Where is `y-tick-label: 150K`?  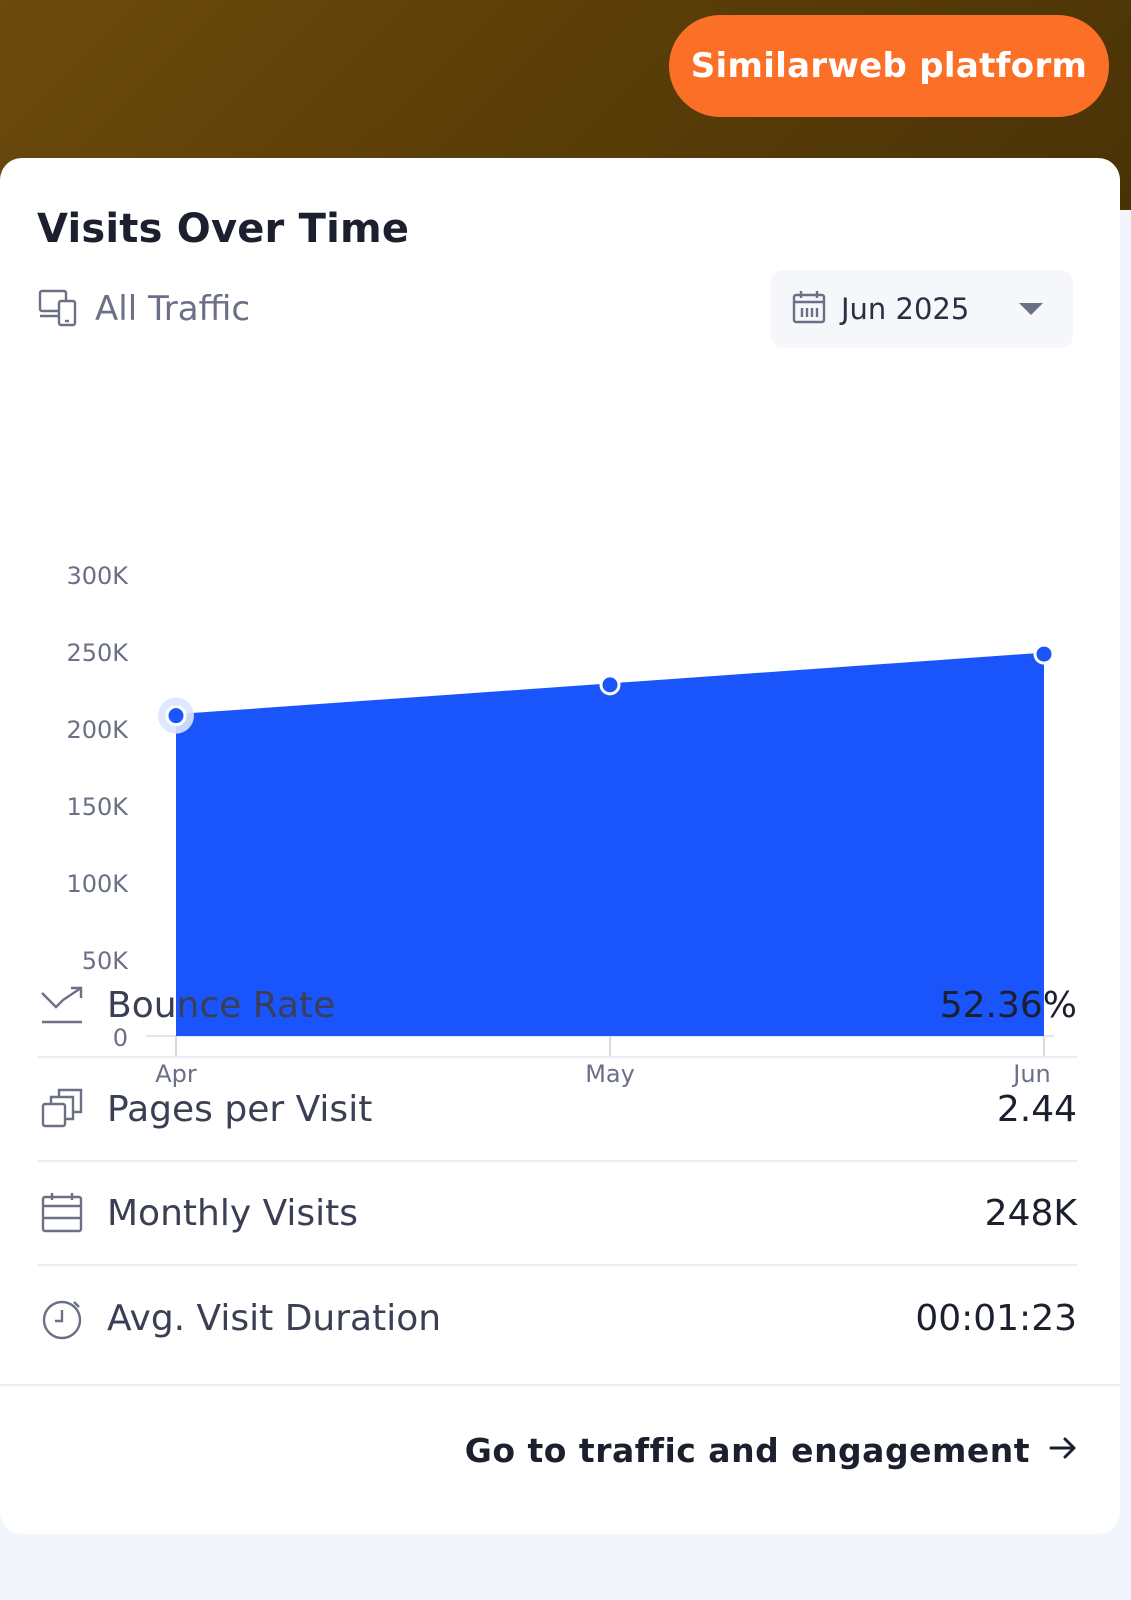 y-tick-label: 150K is located at coordinates (97, 807).